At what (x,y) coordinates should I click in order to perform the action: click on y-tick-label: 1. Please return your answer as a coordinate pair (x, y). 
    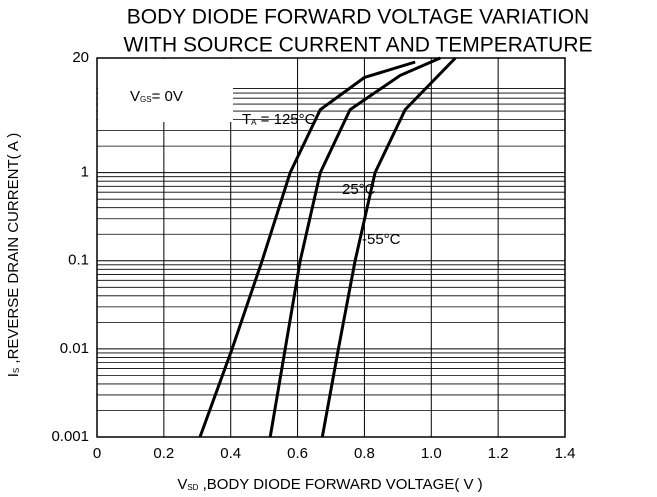
    Looking at the image, I should click on (85, 172).